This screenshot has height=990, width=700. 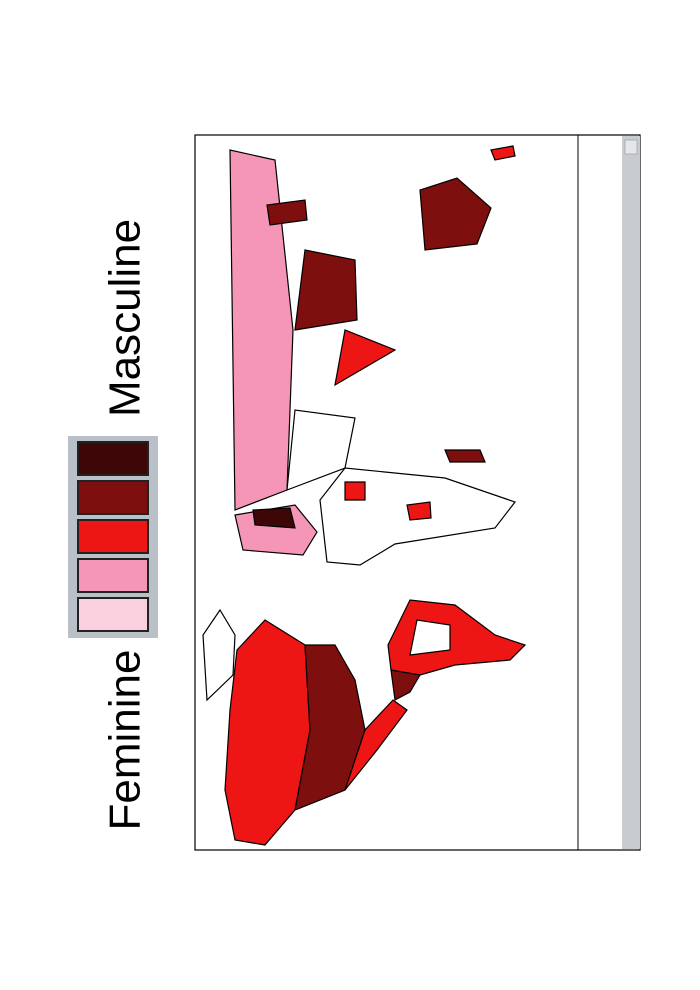 I want to click on greenland, so click(x=219, y=655).